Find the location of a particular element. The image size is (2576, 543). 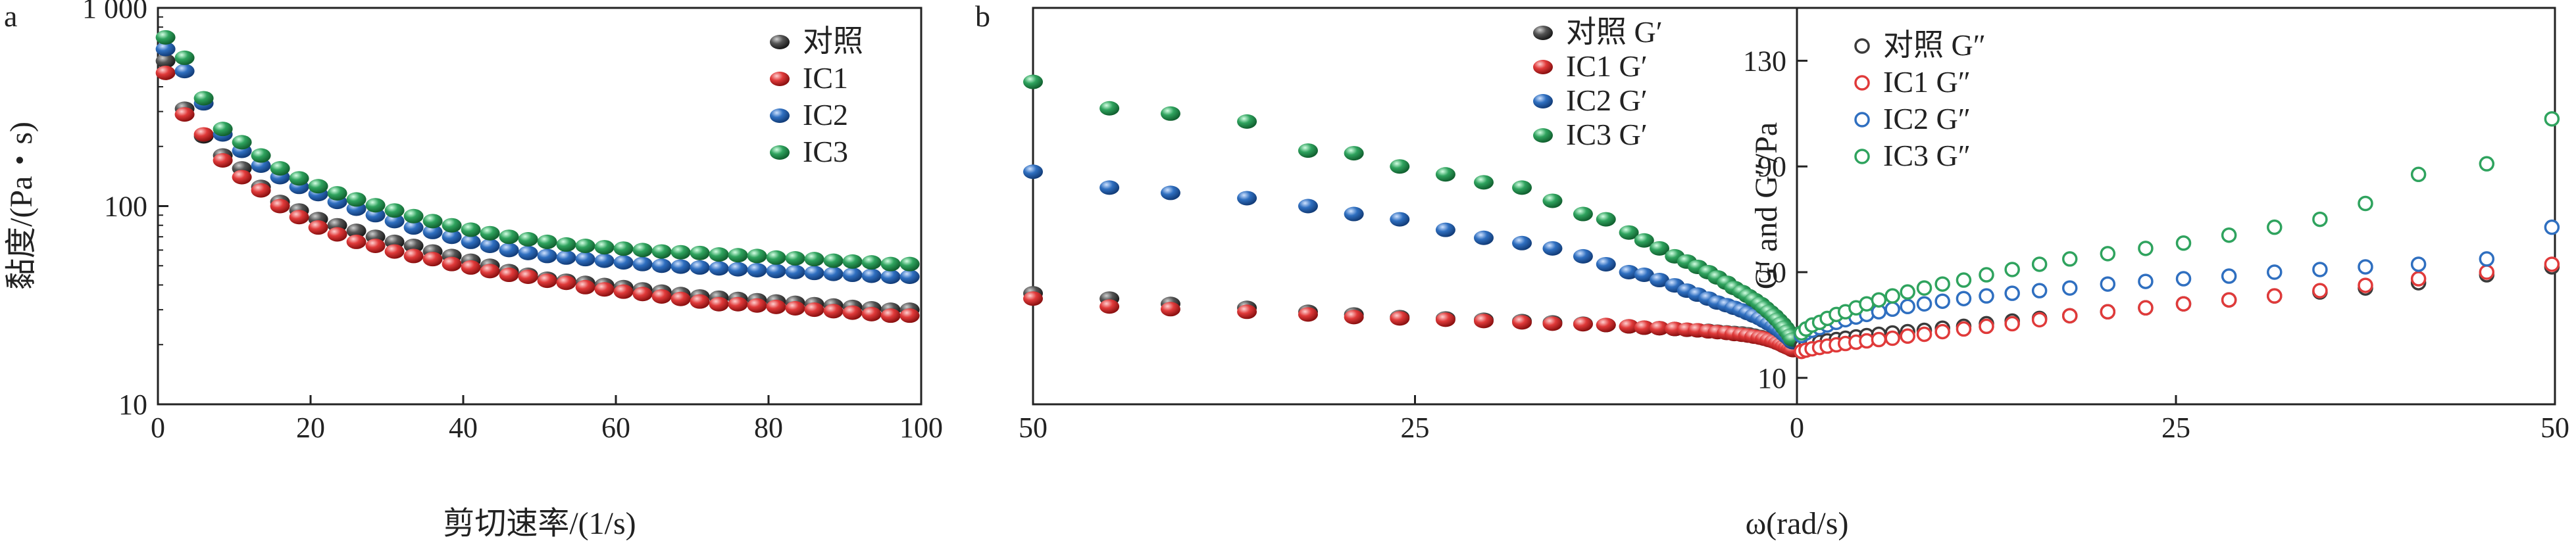

panel-b-x-tick-label: 0 is located at coordinates (1797, 428).